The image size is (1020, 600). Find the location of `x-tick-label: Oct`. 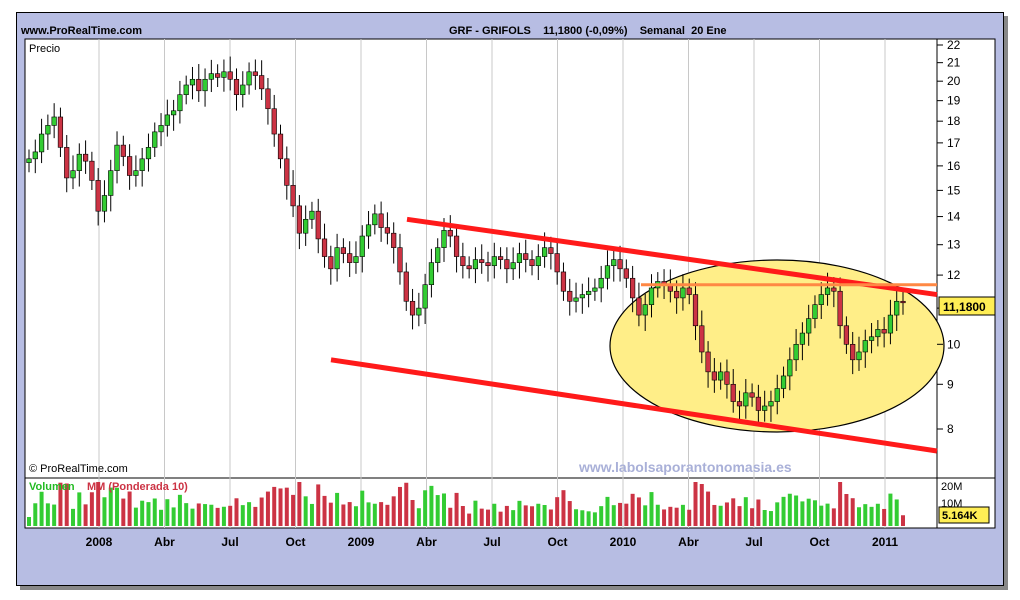

x-tick-label: Oct is located at coordinates (295, 542).